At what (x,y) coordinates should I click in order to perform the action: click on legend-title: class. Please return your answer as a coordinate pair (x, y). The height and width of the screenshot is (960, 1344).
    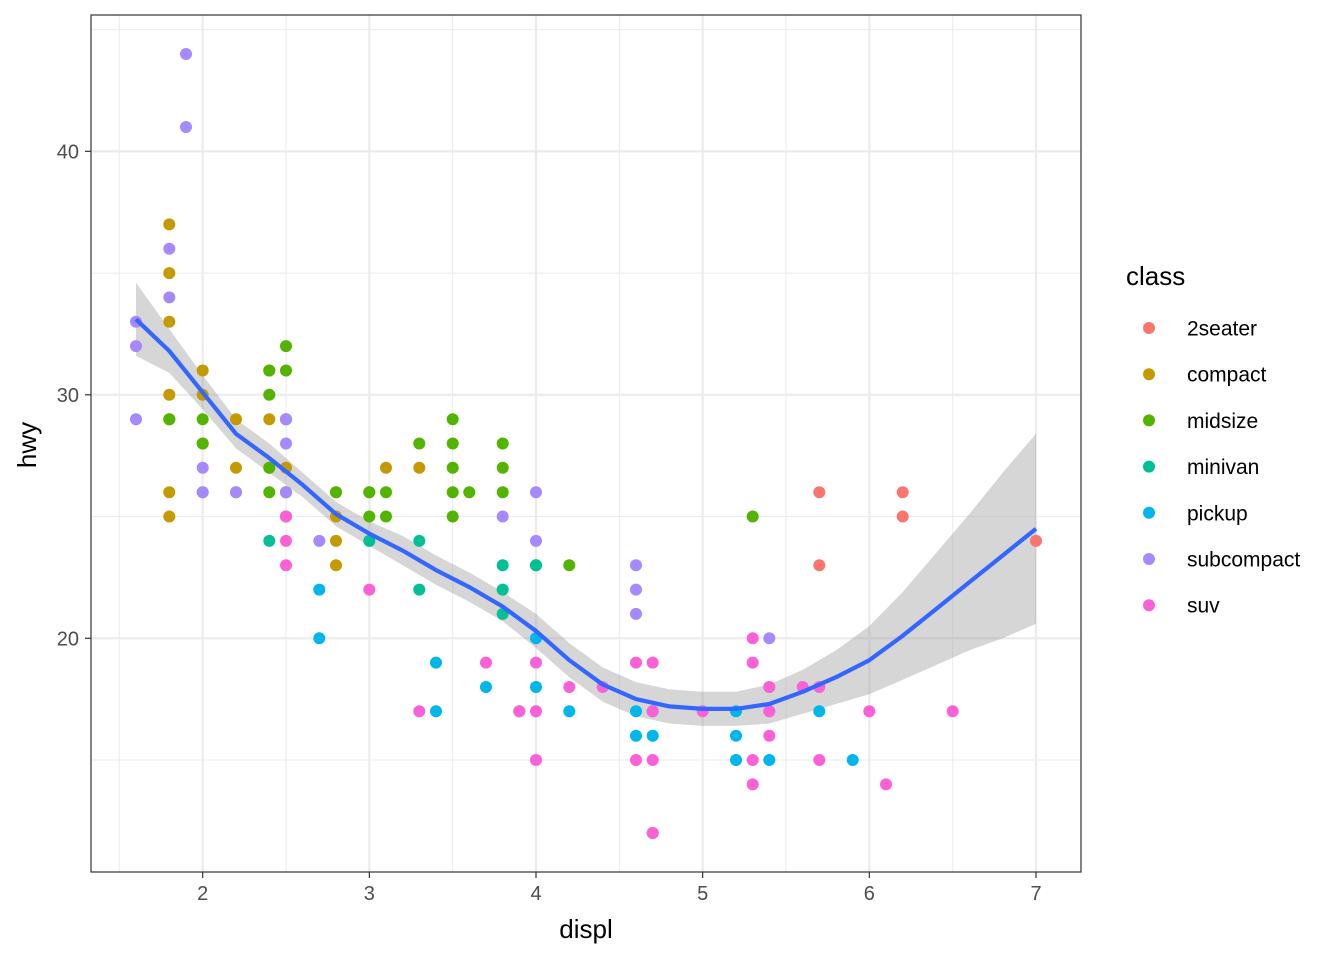
    Looking at the image, I should click on (1155, 276).